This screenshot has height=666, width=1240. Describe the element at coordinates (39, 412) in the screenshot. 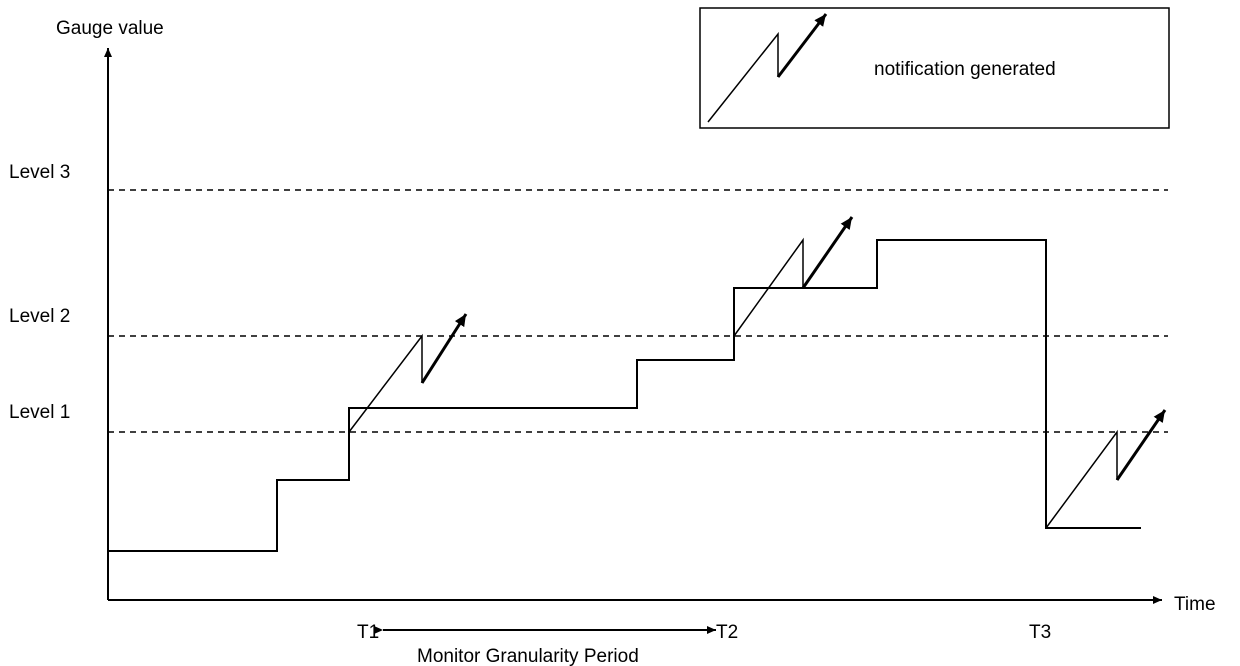

I see `level-1-label: Level 1` at that location.